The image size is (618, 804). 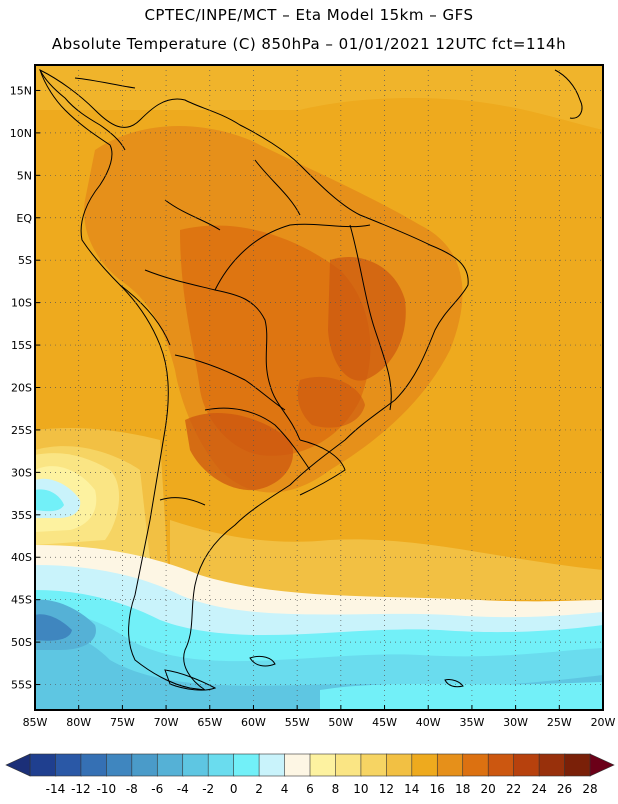 I want to click on colorbar-label: 12, so click(x=386, y=789).